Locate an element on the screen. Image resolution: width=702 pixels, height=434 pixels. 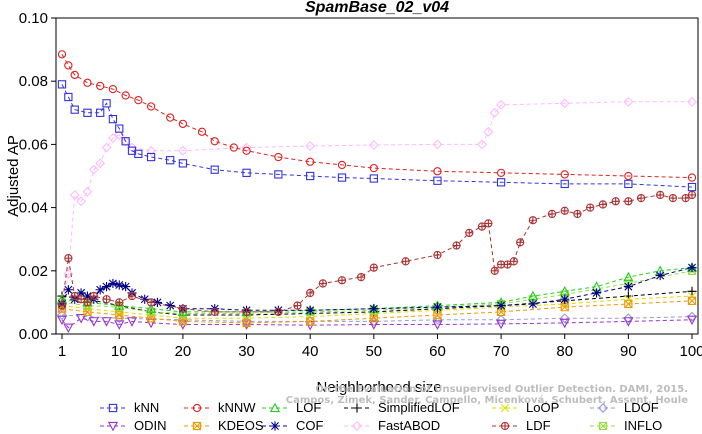
series-line-cof is located at coordinates (377, 289).